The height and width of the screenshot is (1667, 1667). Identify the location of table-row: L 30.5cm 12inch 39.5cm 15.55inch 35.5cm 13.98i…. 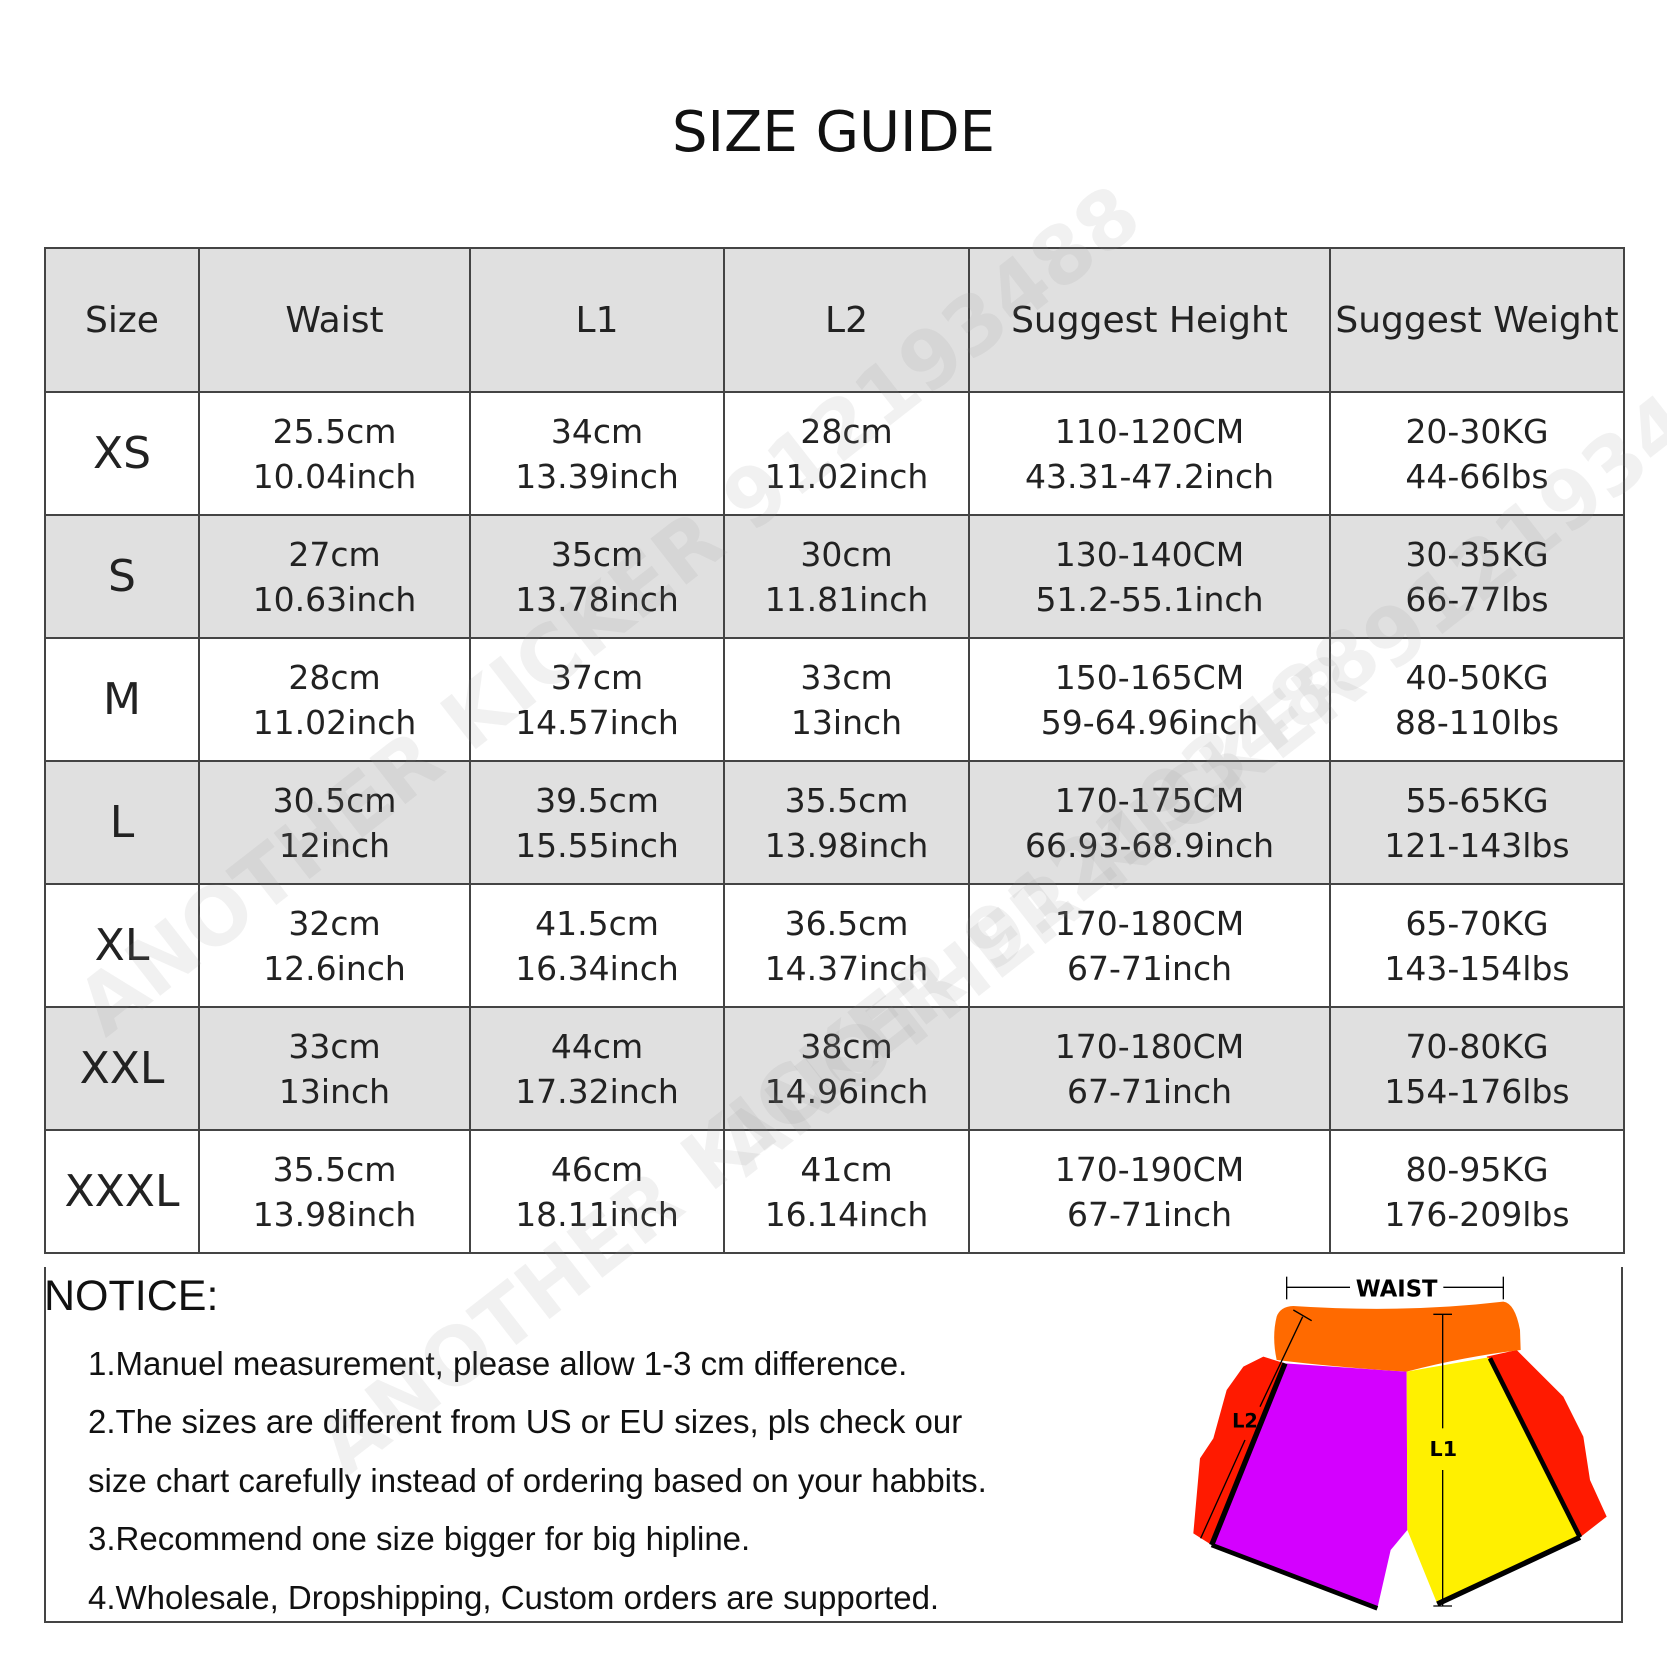
(834, 822).